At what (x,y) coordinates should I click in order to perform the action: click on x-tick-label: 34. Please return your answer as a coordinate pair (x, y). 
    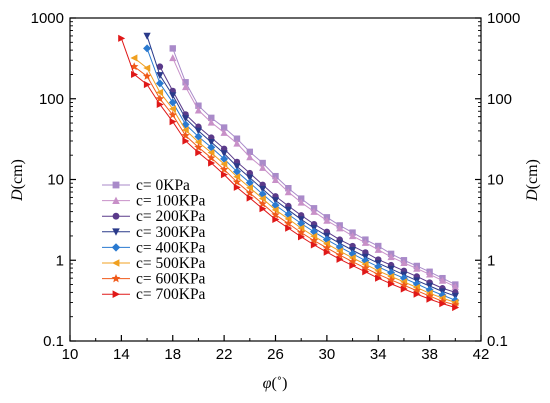
    Looking at the image, I should click on (378, 354).